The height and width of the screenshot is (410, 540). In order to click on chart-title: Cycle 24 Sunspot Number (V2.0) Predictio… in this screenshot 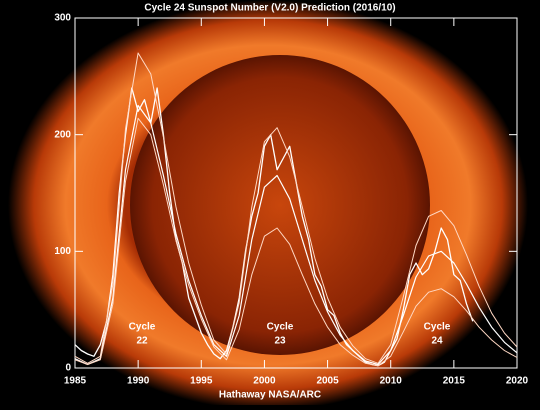, I will do `click(269, 8)`.